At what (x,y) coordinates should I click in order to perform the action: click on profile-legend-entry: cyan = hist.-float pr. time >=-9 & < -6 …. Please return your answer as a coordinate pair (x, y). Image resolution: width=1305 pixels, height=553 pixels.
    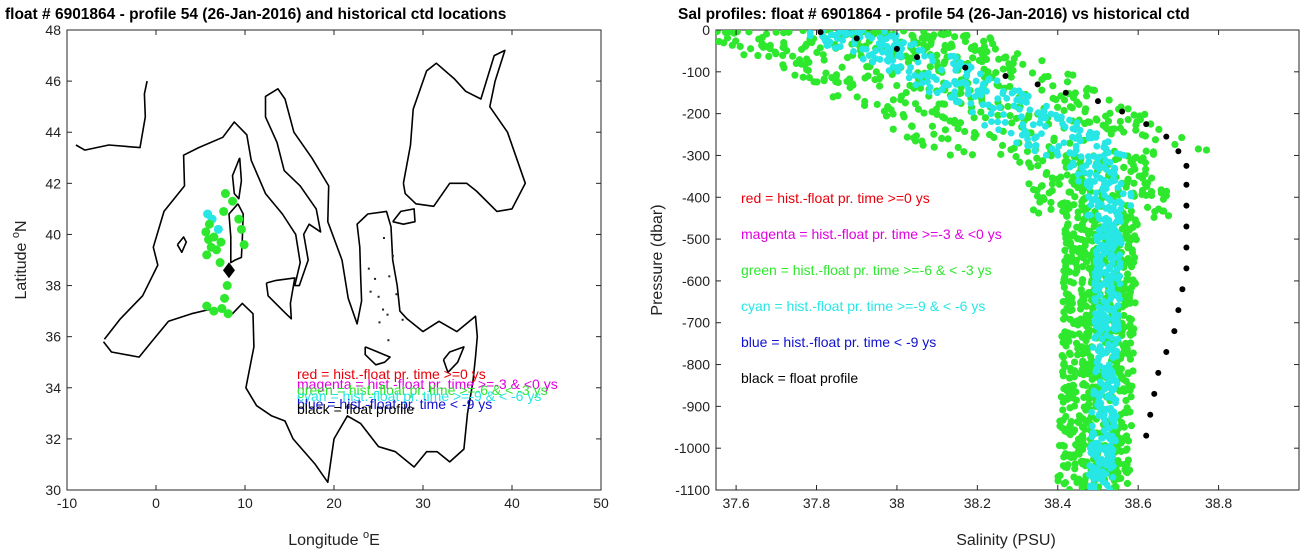
    Looking at the image, I should click on (863, 306).